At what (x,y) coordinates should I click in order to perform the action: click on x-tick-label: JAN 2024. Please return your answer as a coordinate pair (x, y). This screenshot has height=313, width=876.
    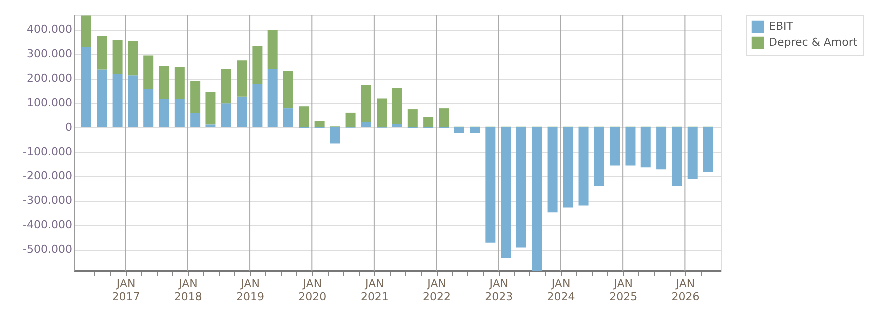
    Looking at the image, I should click on (561, 291).